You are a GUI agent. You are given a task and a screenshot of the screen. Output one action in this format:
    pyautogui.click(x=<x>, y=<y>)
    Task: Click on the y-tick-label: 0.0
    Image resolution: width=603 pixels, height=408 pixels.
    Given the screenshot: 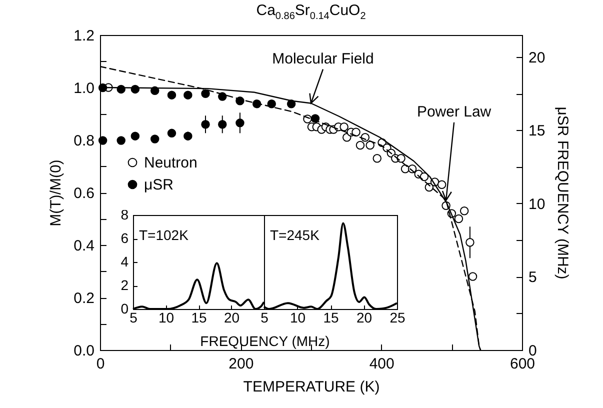 What is the action you would take?
    pyautogui.click(x=84, y=351)
    